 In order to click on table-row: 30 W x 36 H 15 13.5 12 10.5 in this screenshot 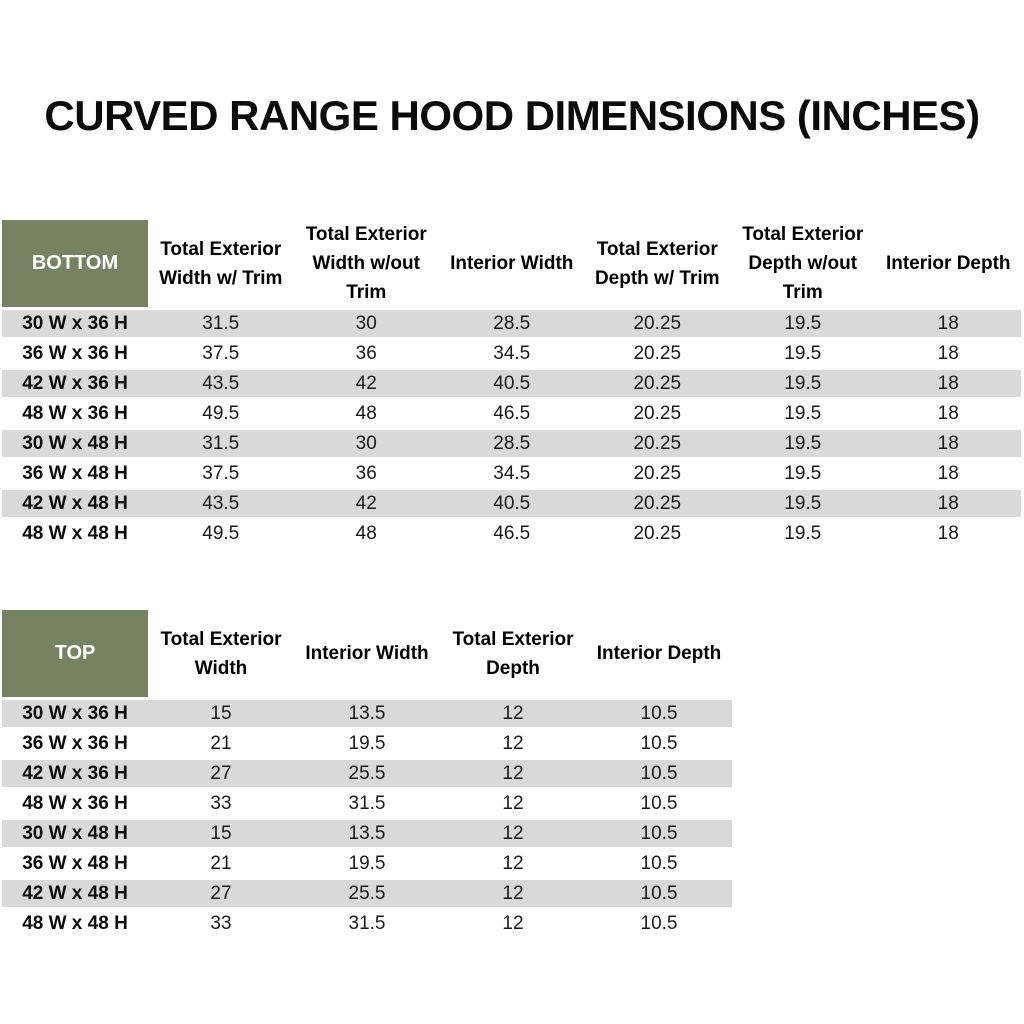, I will do `click(367, 713)`.